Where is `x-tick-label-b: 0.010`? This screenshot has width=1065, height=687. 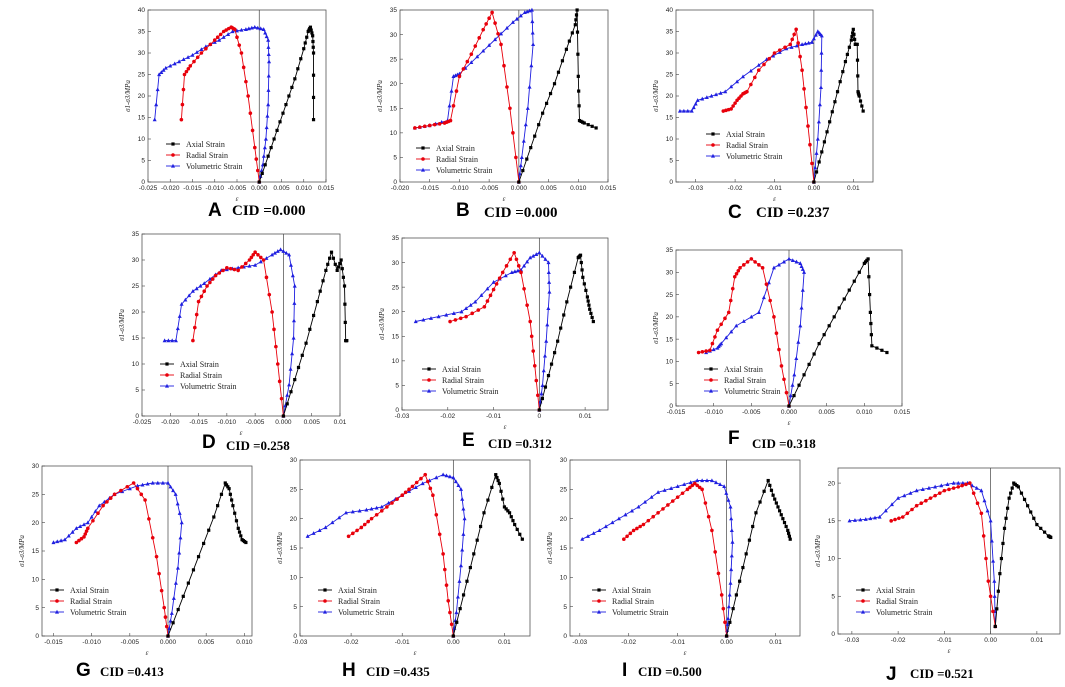 x-tick-label-b: 0.010 is located at coordinates (578, 188).